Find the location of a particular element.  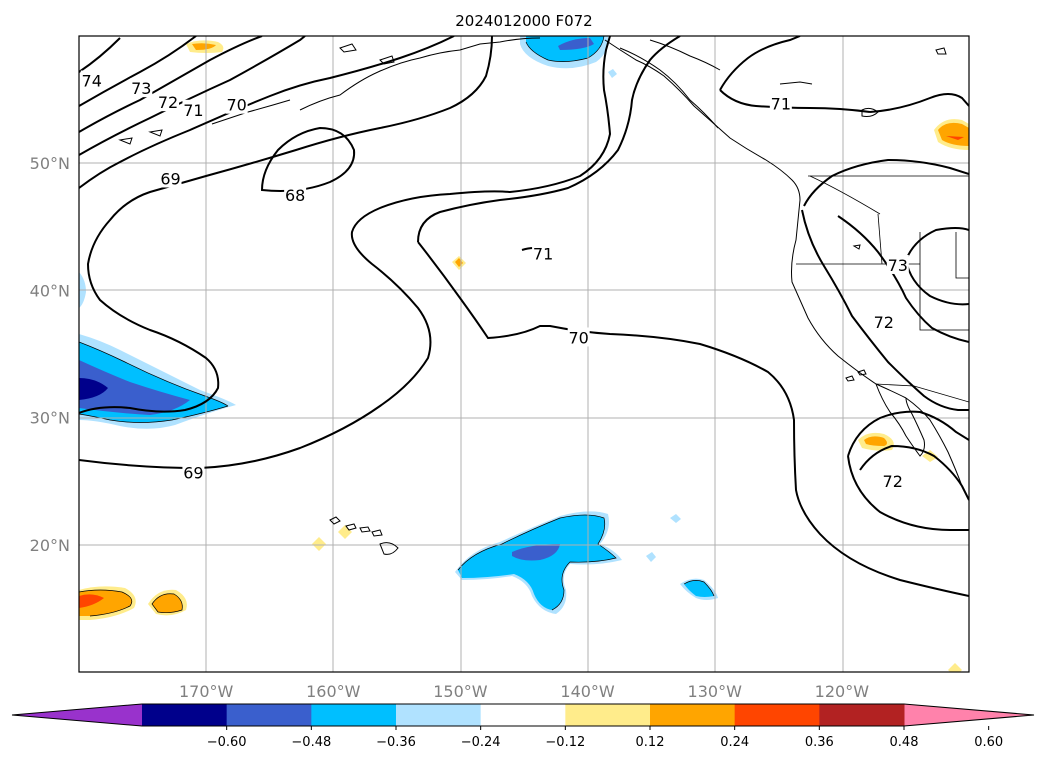

colorbar-tick-label: 0.60 is located at coordinates (988, 742).